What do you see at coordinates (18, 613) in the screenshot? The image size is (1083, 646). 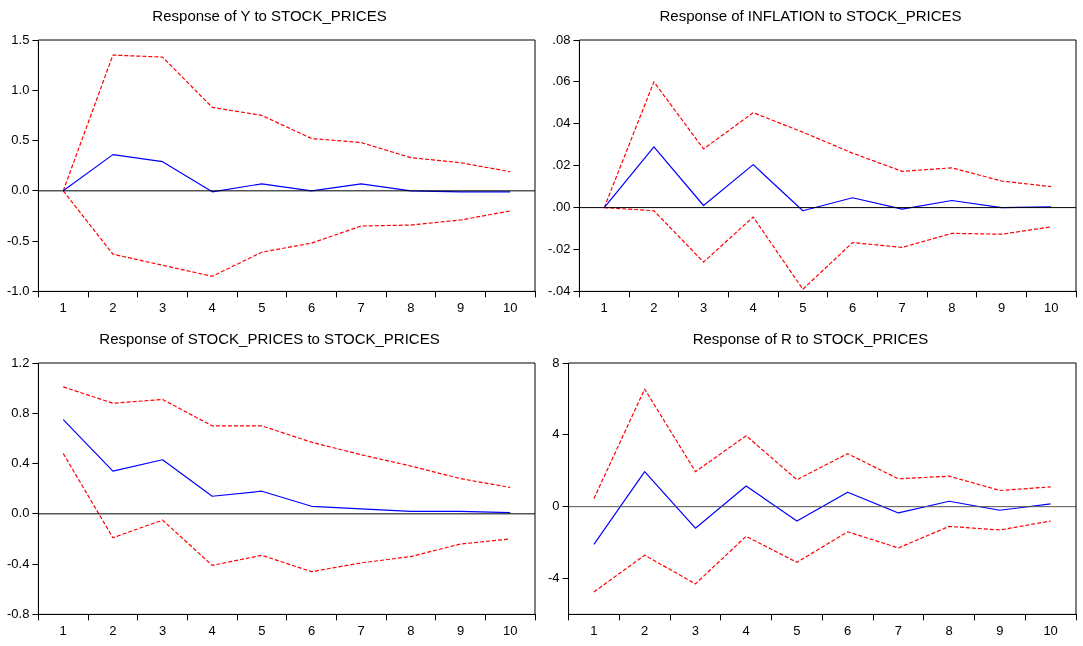 I see `y-tick-label: -0.8` at bounding box center [18, 613].